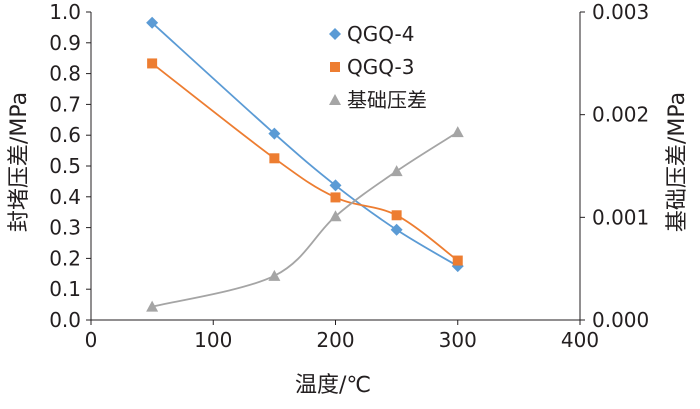 The image size is (700, 409). Describe the element at coordinates (213, 340) in the screenshot. I see `x-tick-label: 100` at that location.